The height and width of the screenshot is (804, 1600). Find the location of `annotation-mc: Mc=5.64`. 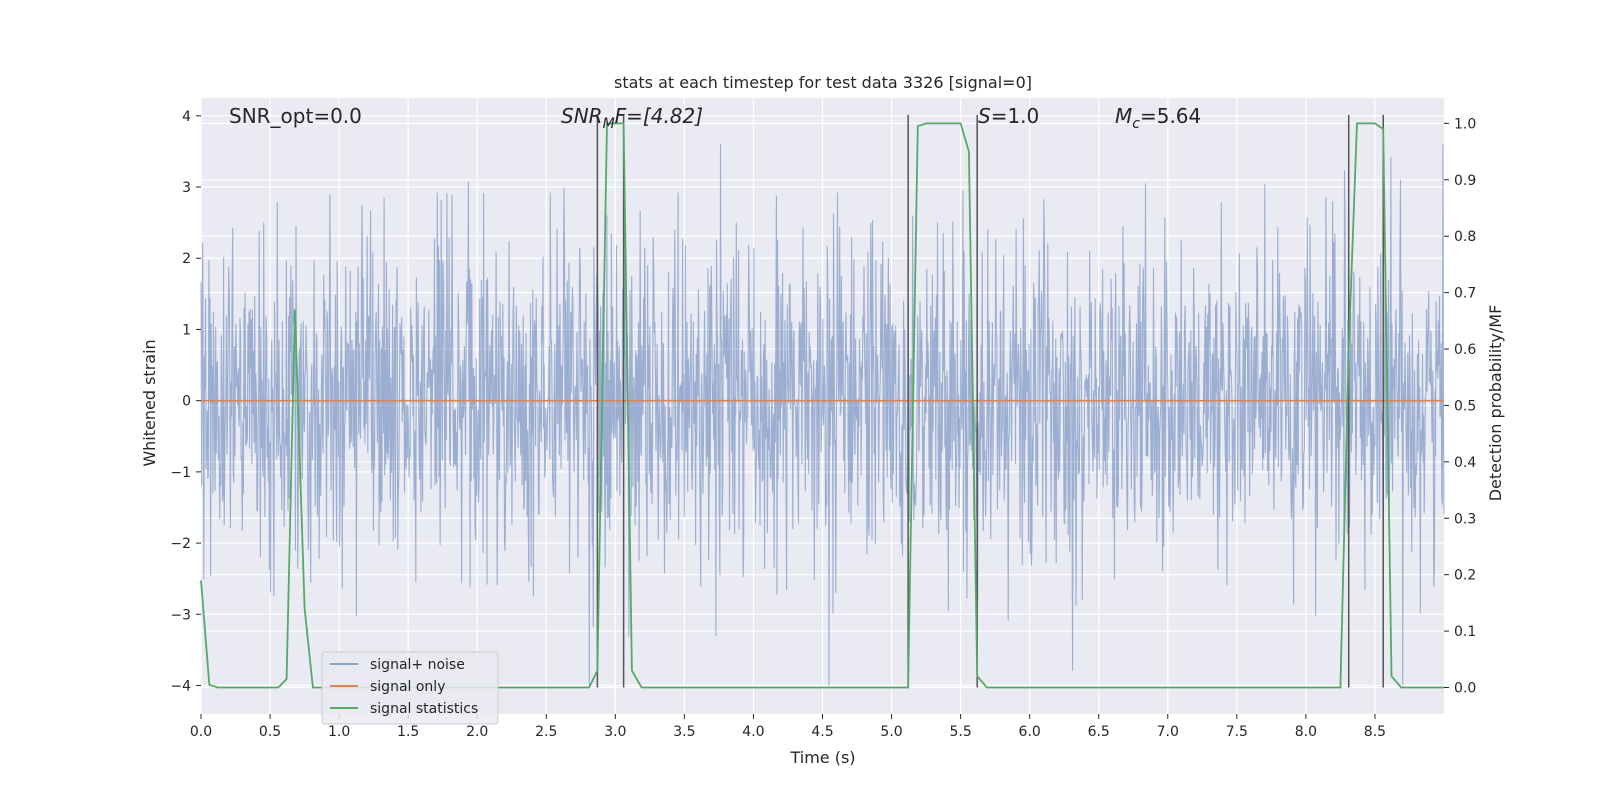

annotation-mc: Mc=5.64 is located at coordinates (1158, 118).